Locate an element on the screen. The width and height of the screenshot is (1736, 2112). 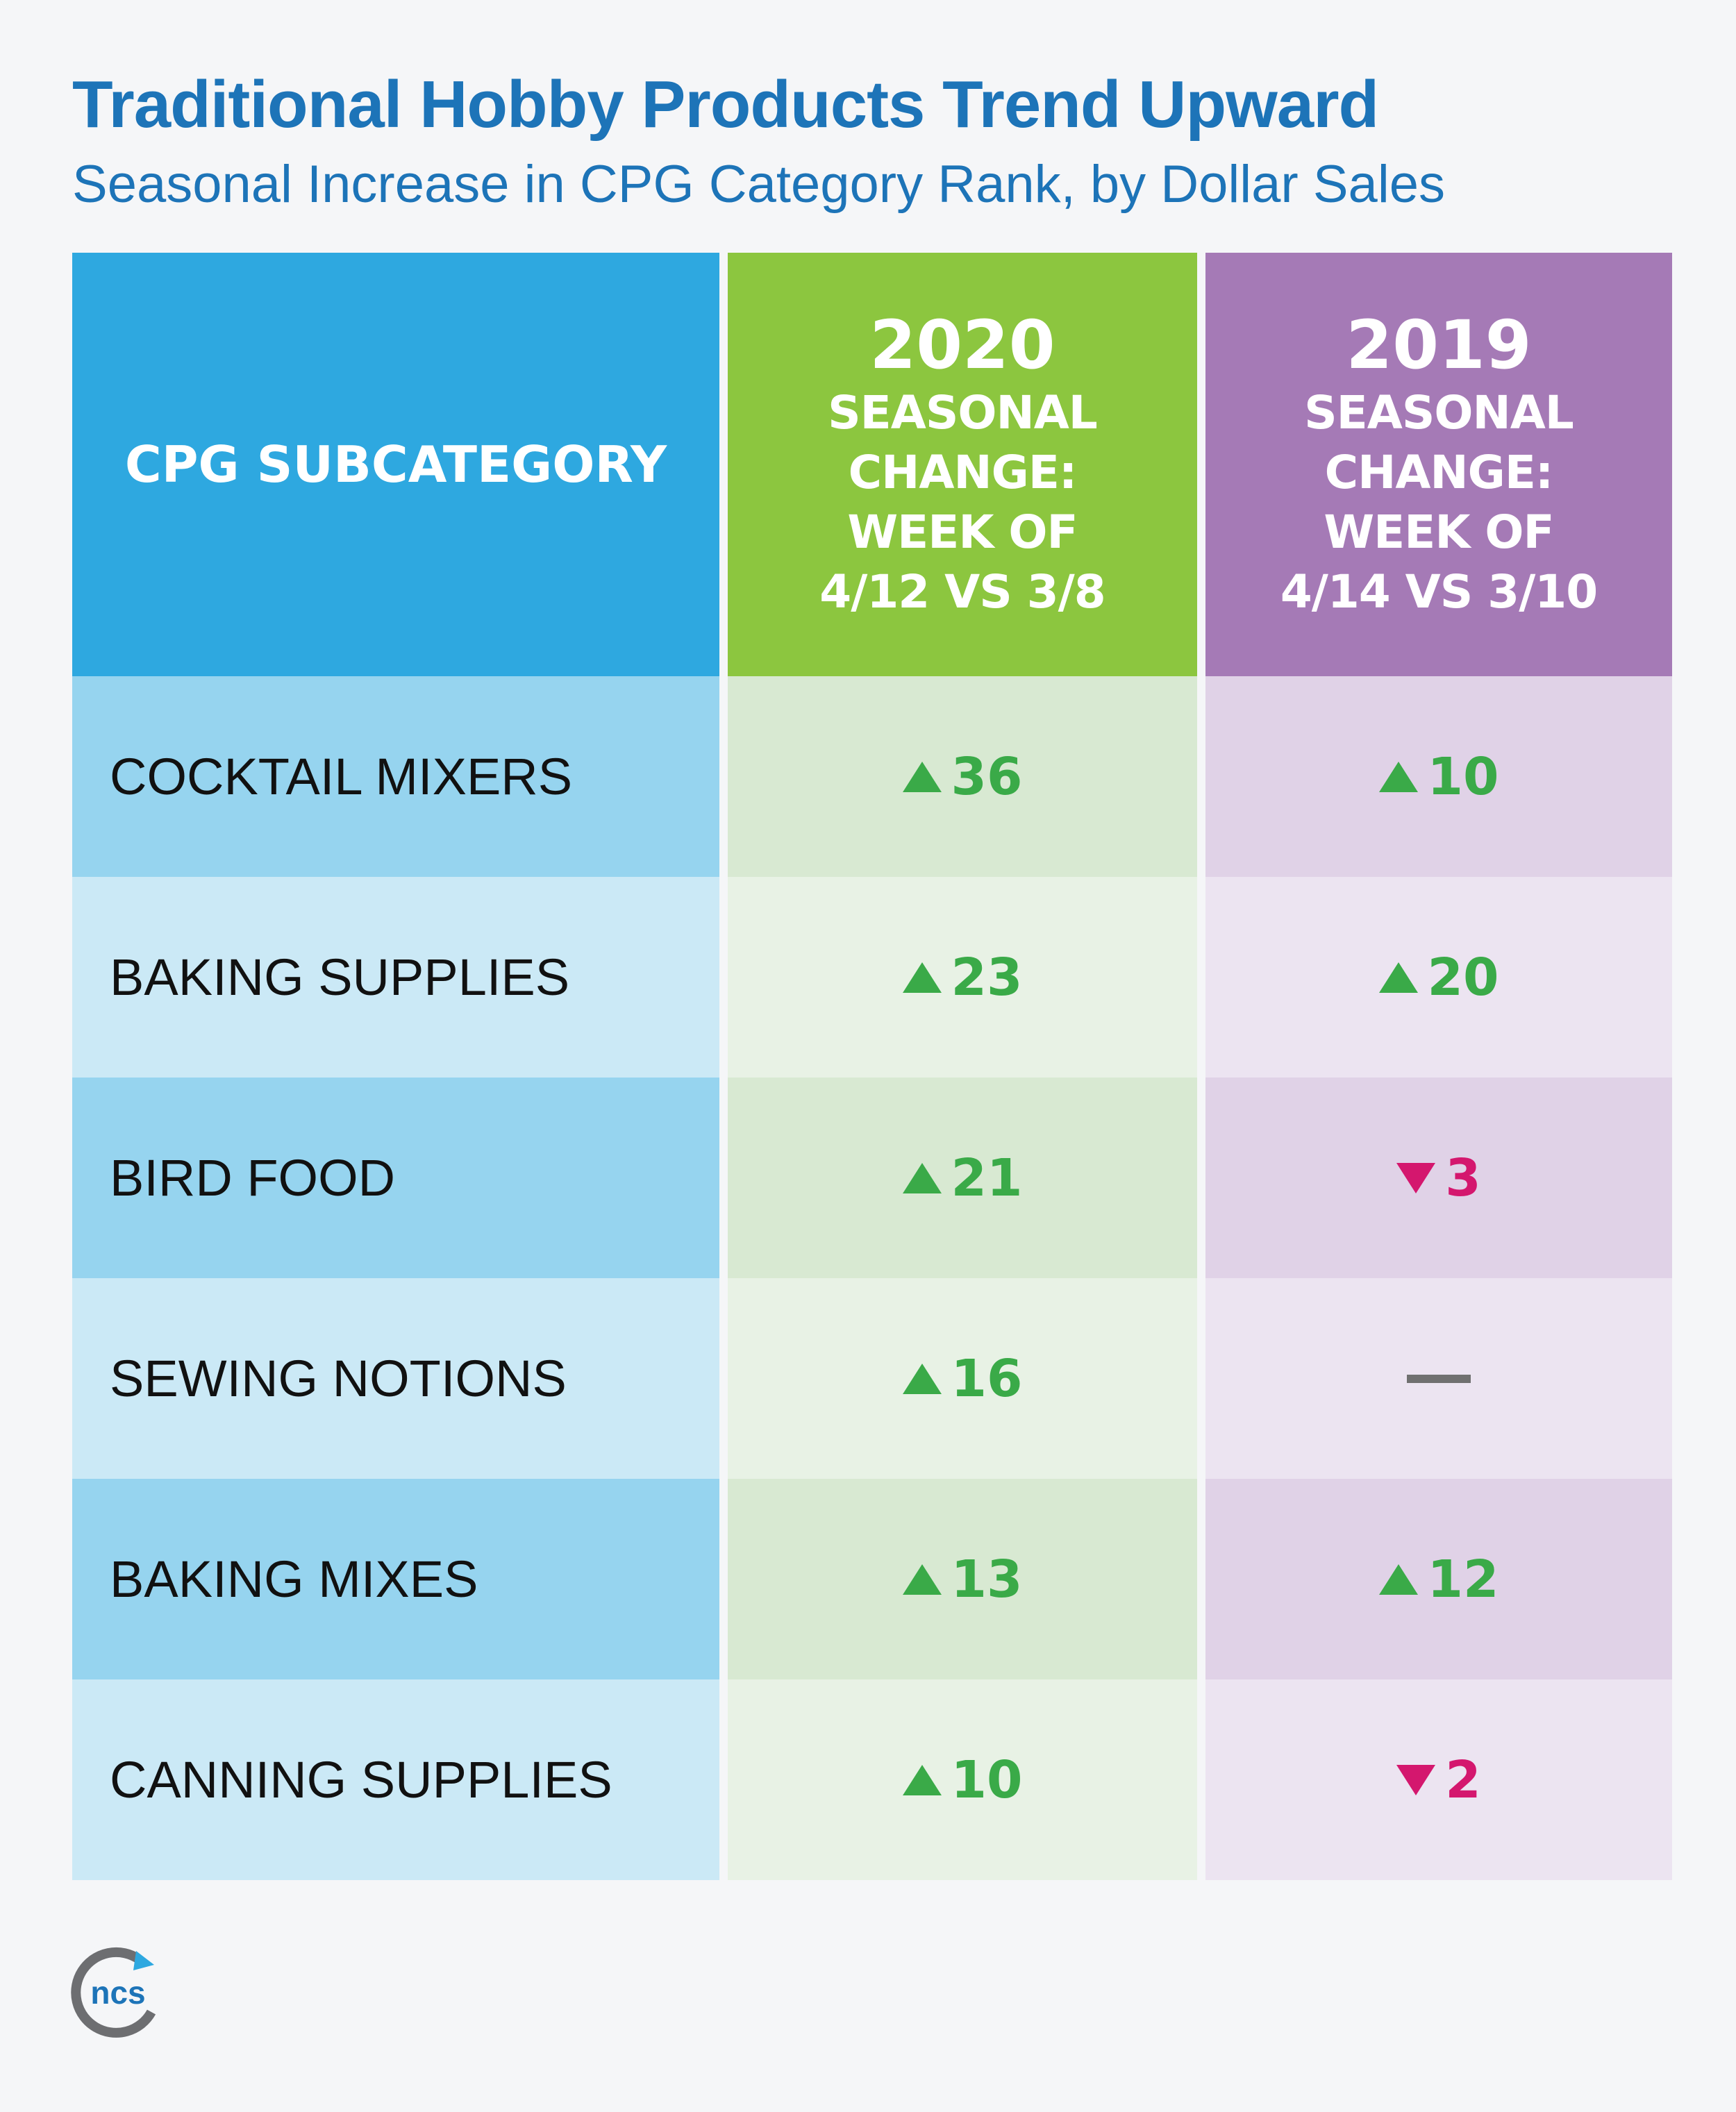
value-2020-cell: 21 is located at coordinates (962, 1178).